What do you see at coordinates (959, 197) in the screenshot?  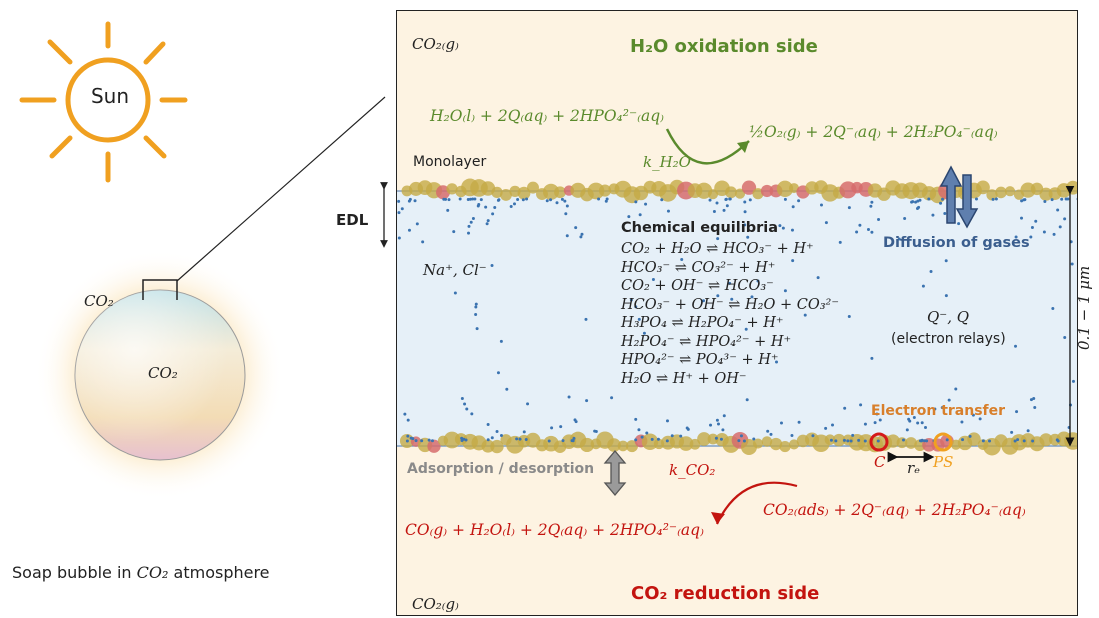 I see `diffusion-arrows` at bounding box center [959, 197].